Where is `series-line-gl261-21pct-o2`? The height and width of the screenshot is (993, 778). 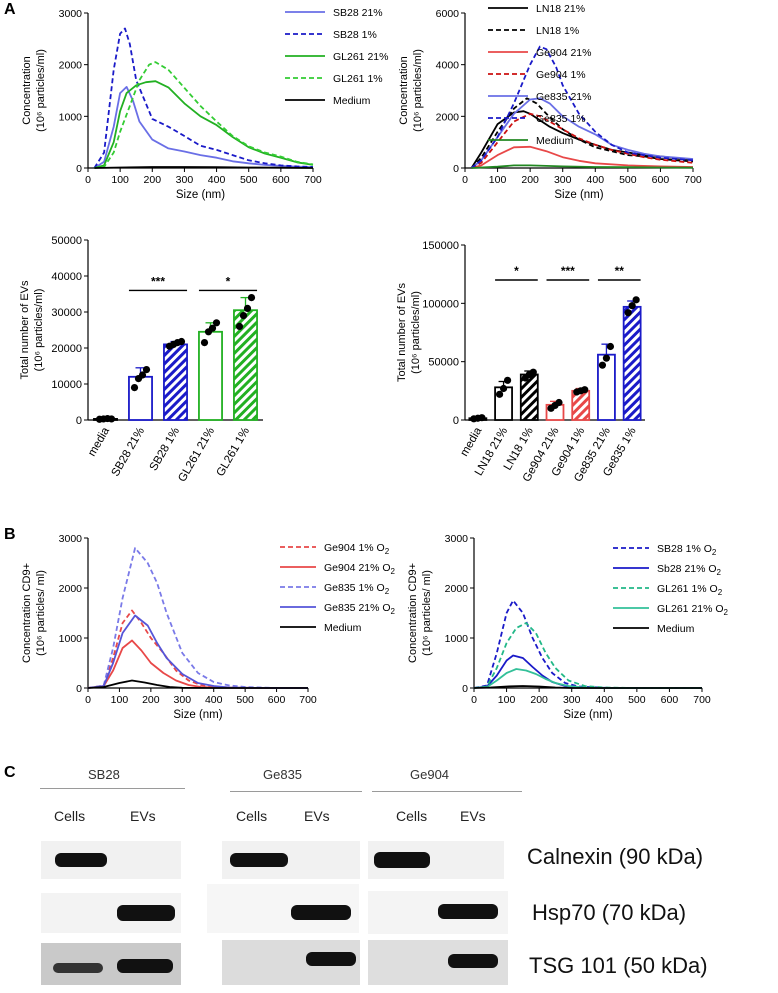 series-line-gl261-21pct-o2 is located at coordinates (587, 678).